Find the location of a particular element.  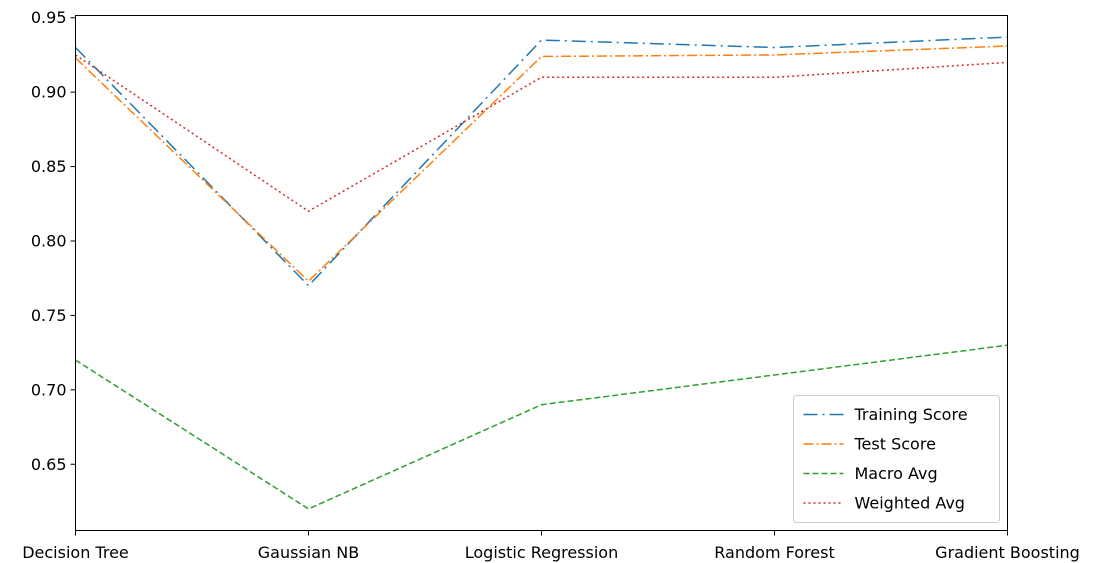

y-axis: 0.65 0.70 0.75 0.80 0.85 0.90 0.95 is located at coordinates (53, 241).